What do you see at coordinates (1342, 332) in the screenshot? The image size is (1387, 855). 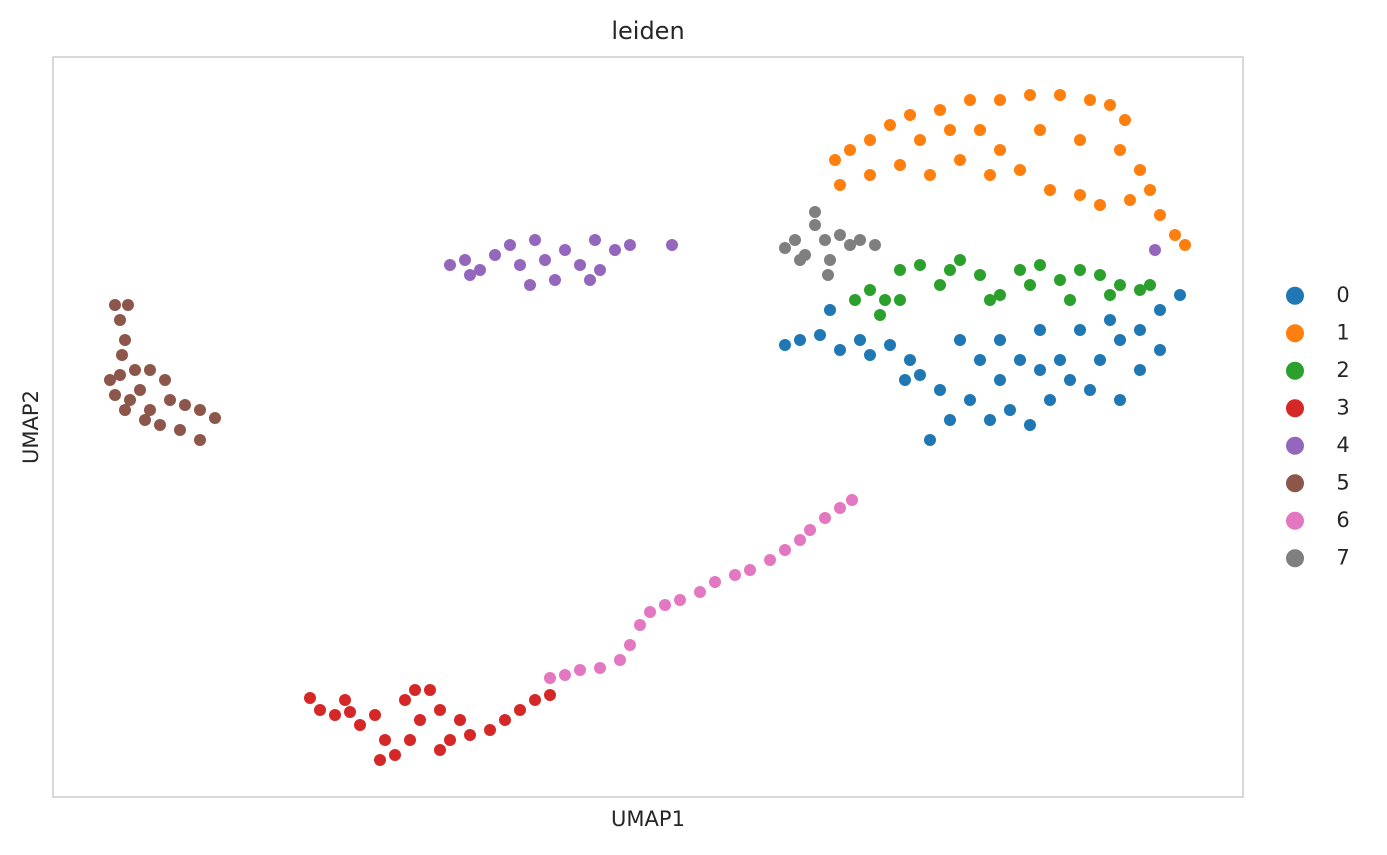 I see `legend-label: 1` at bounding box center [1342, 332].